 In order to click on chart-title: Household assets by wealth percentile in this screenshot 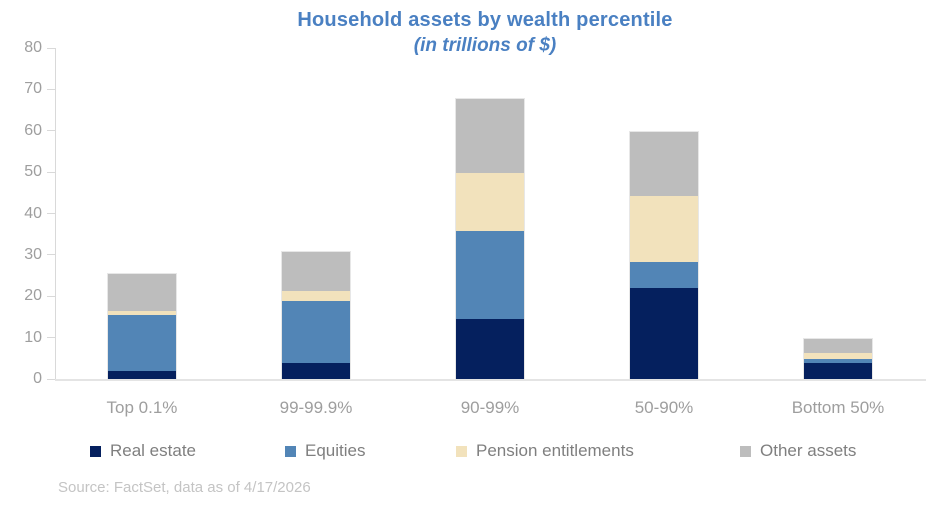, I will do `click(485, 20)`.